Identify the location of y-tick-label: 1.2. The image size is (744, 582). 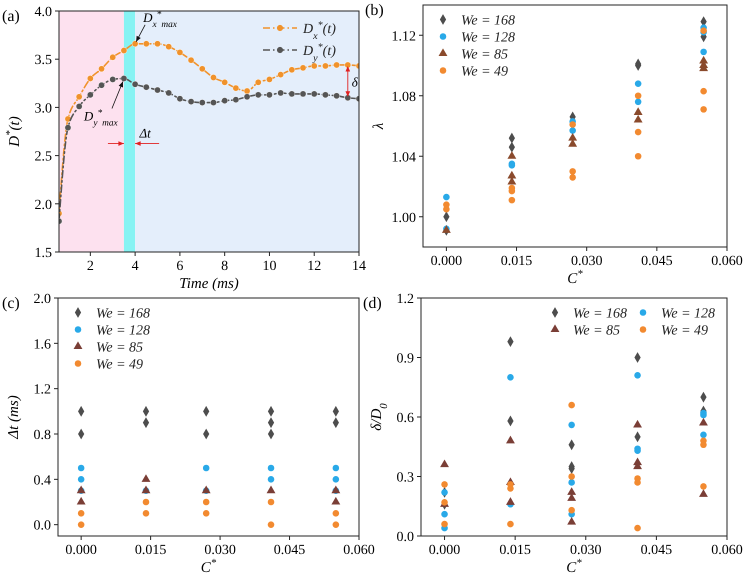
(42, 390).